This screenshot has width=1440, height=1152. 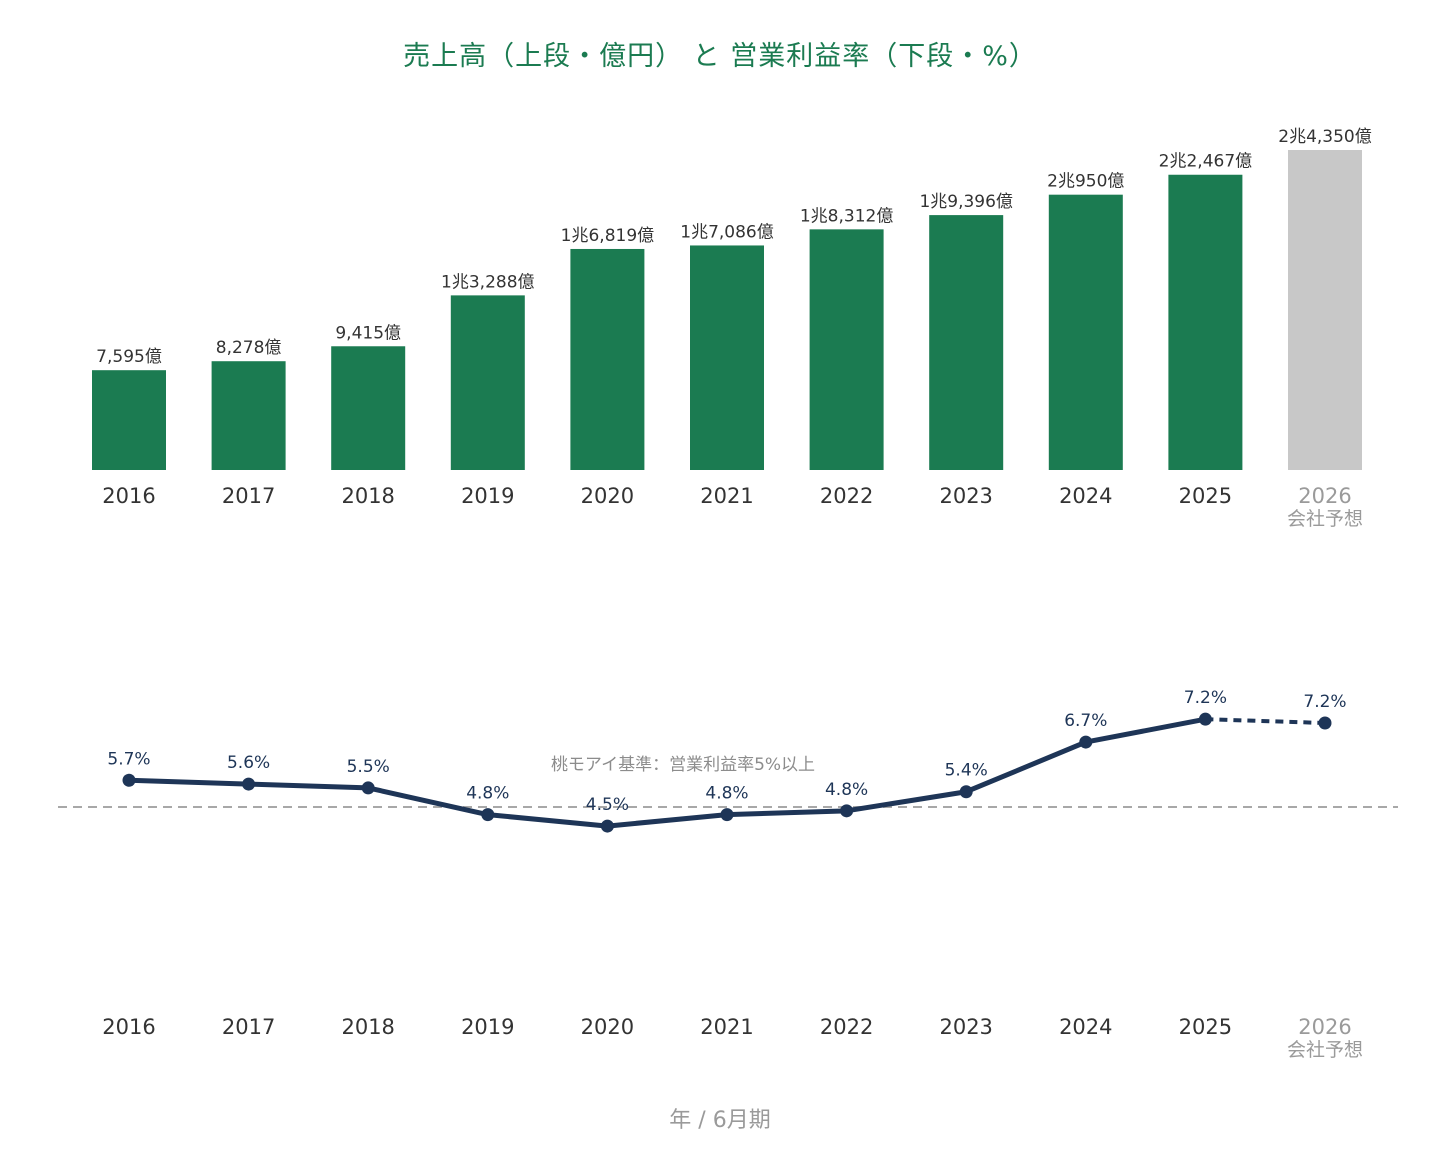 I want to click on margin-value-label-2018: 5.5%, so click(x=368, y=767).